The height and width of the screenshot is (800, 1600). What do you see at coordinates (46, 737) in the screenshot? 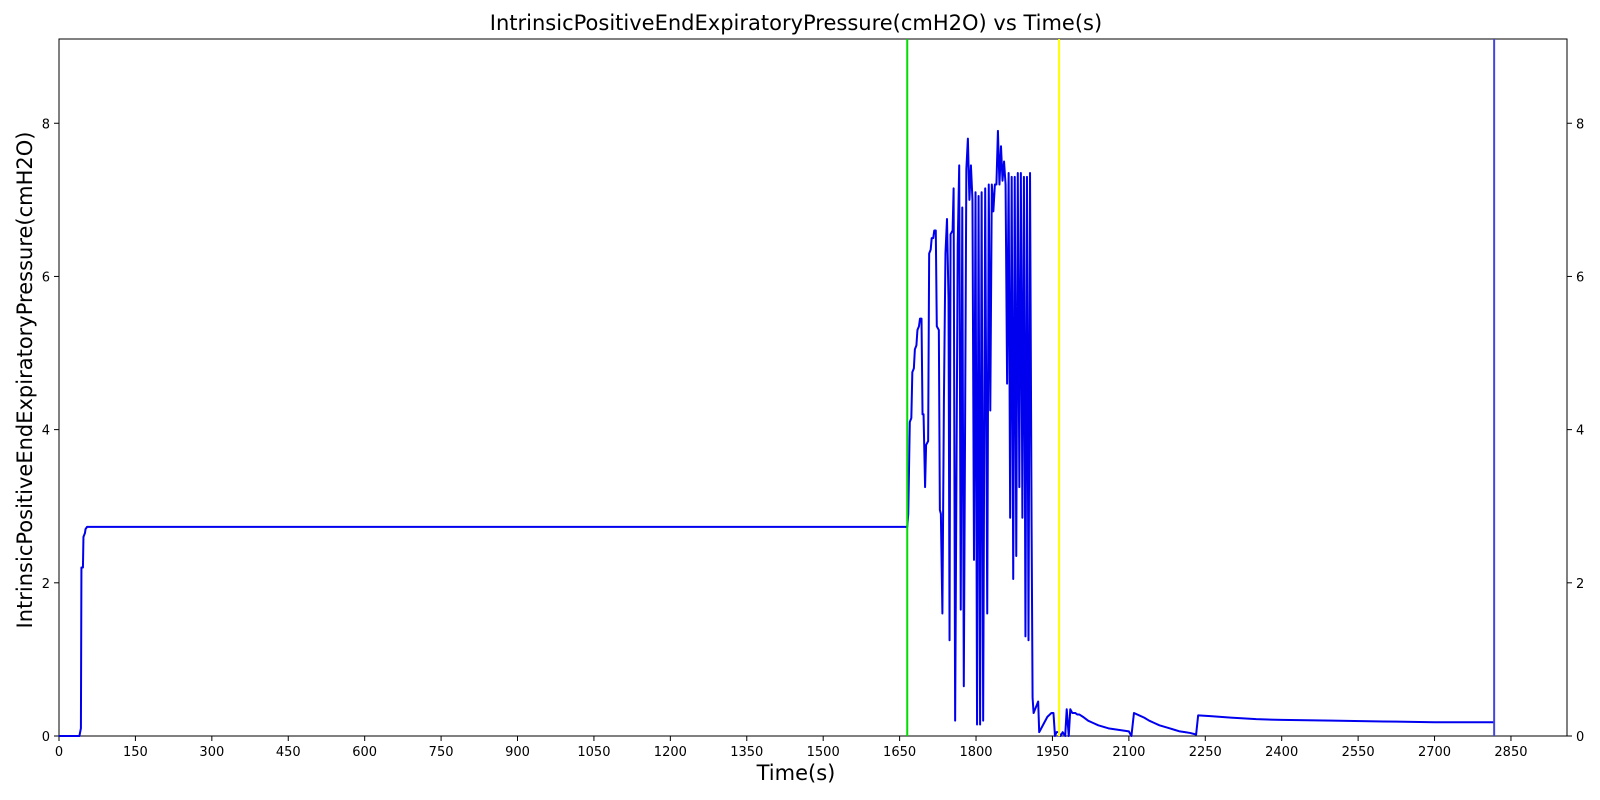
I see `y-tick-label-left: 0` at bounding box center [46, 737].